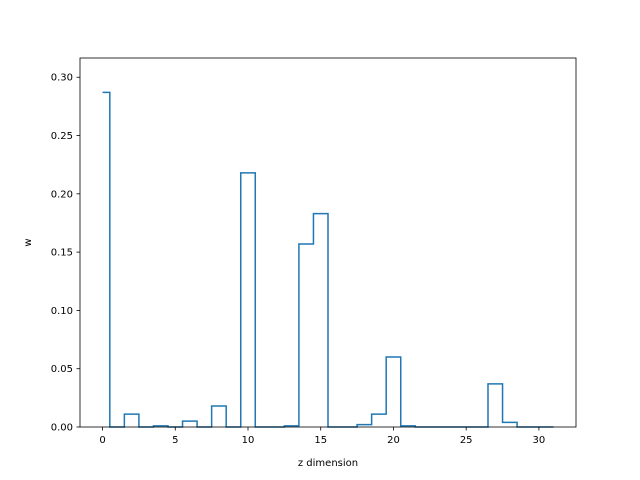 This screenshot has width=640, height=480. I want to click on y-tick-label: 0.20, so click(62, 194).